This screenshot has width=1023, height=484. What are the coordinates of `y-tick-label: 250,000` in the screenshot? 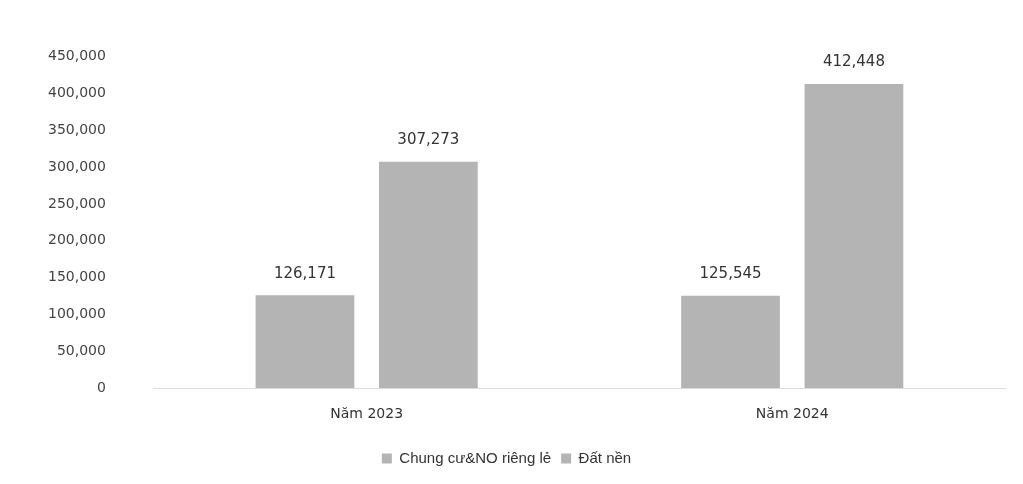 It's located at (76, 202).